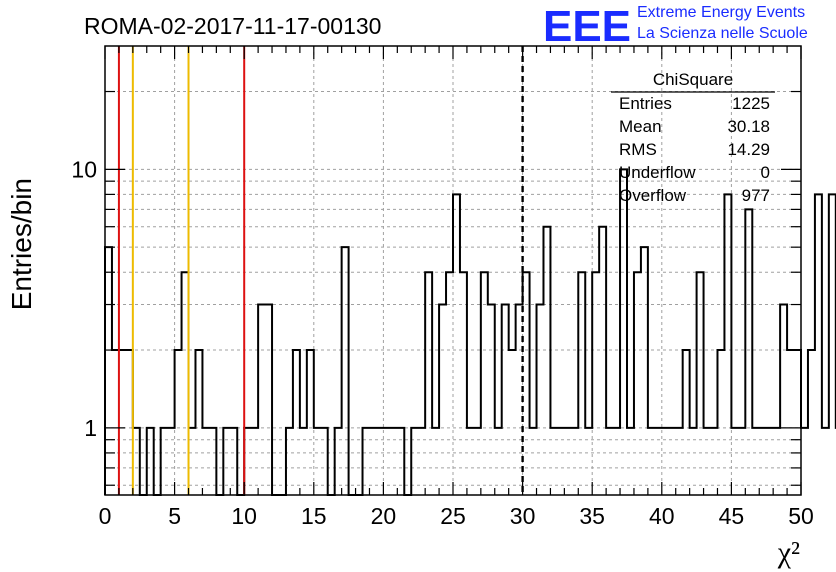 This screenshot has height=572, width=836. I want to click on stats-label-underflow: Underflow, so click(657, 172).